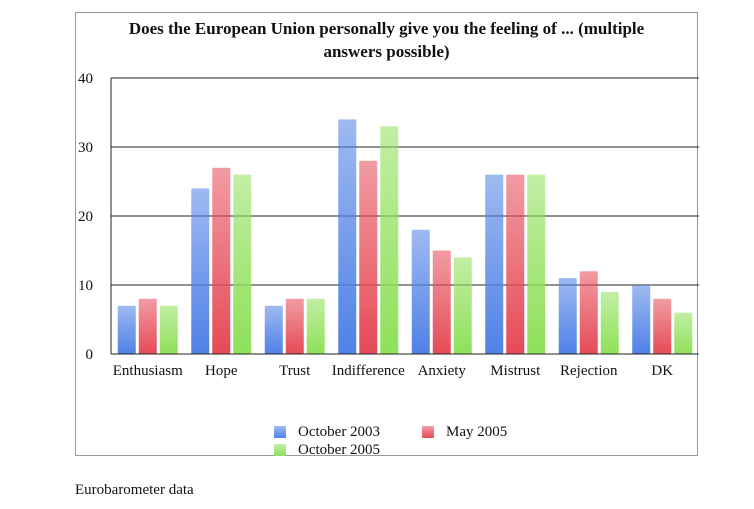 The width and height of the screenshot is (754, 509). What do you see at coordinates (589, 371) in the screenshot?
I see `x-tick-label: Rejection` at bounding box center [589, 371].